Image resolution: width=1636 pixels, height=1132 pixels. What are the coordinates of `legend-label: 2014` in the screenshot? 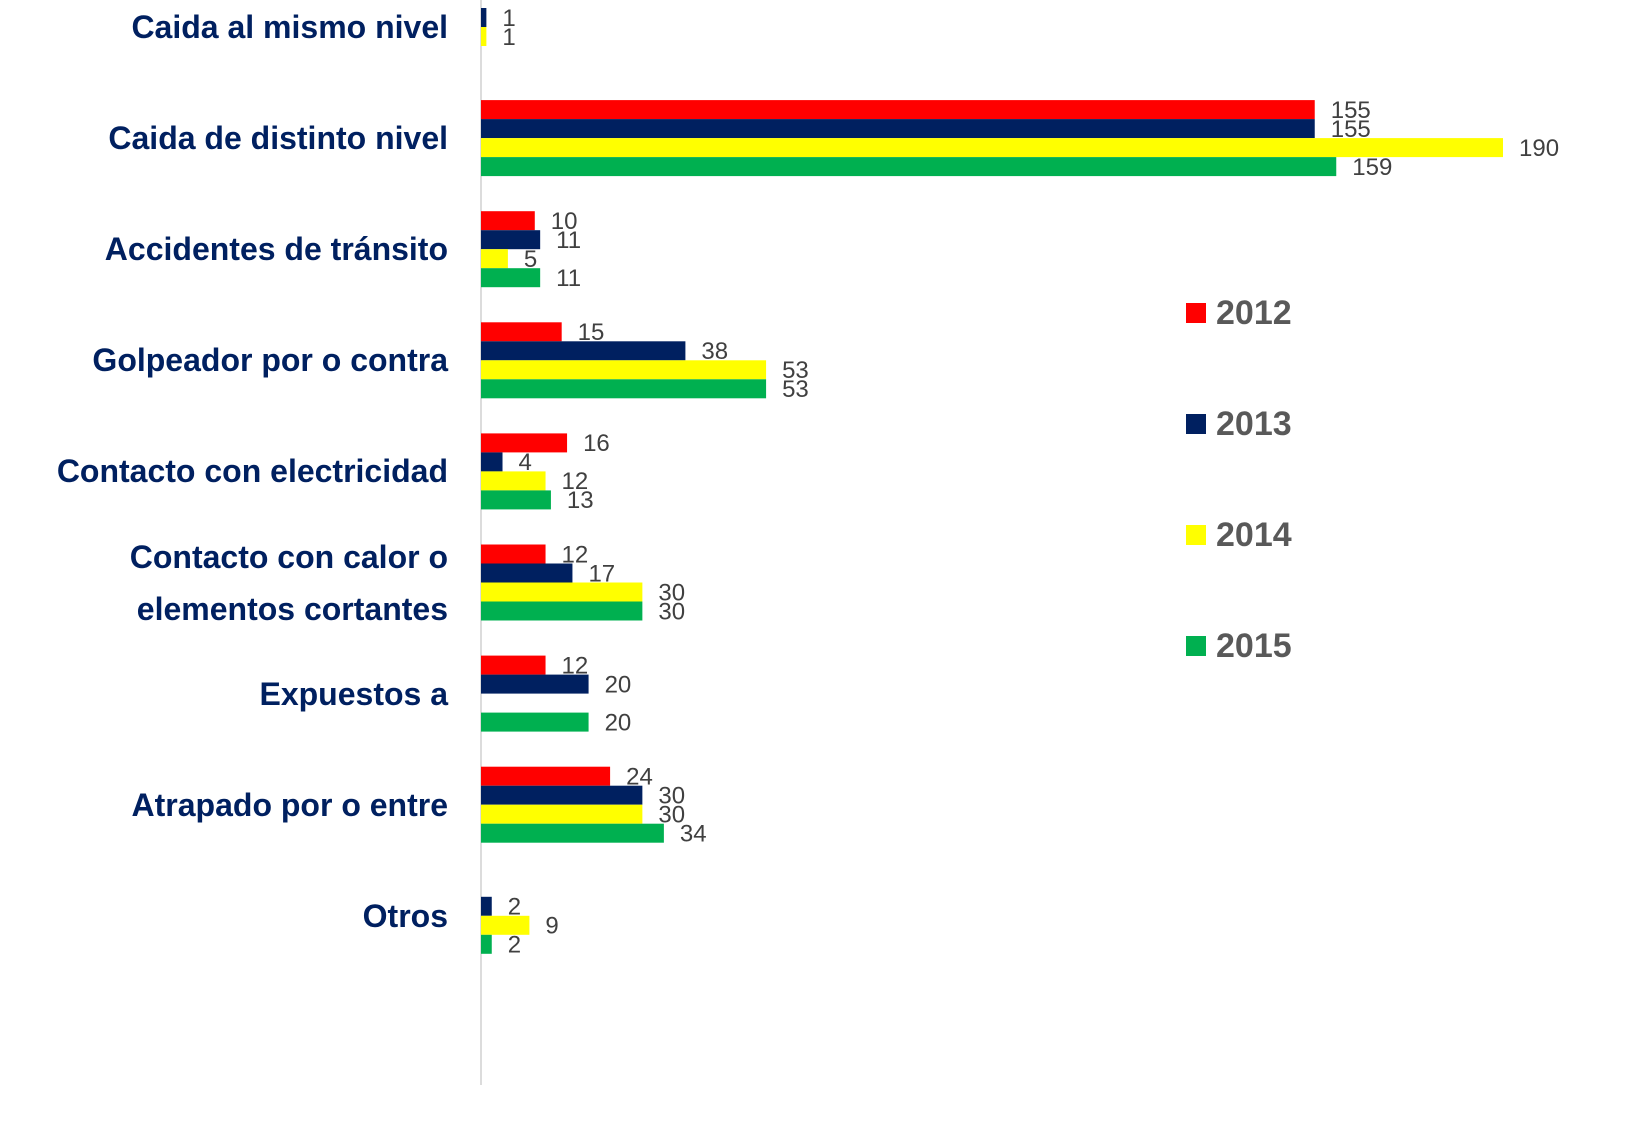 It's located at (1254, 535).